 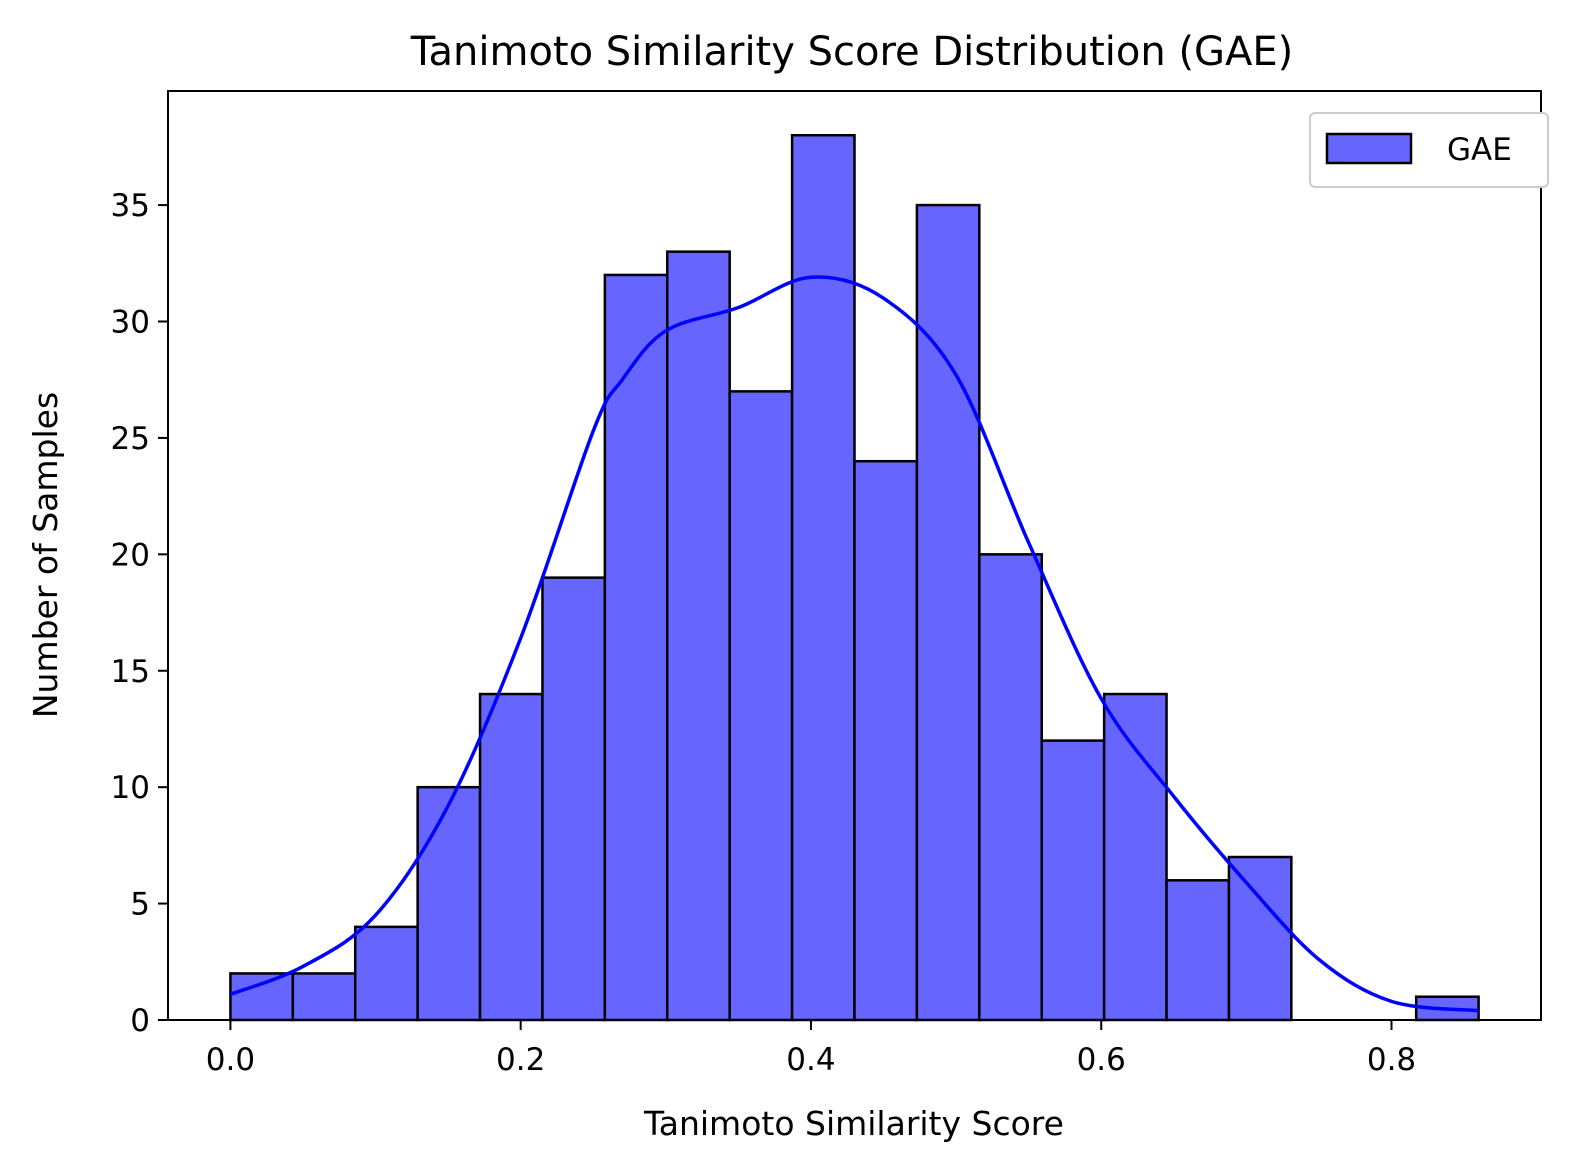 I want to click on x-axis-ticks: 0.0 0.2 0.4 0.6 0.8, so click(x=811, y=1049).